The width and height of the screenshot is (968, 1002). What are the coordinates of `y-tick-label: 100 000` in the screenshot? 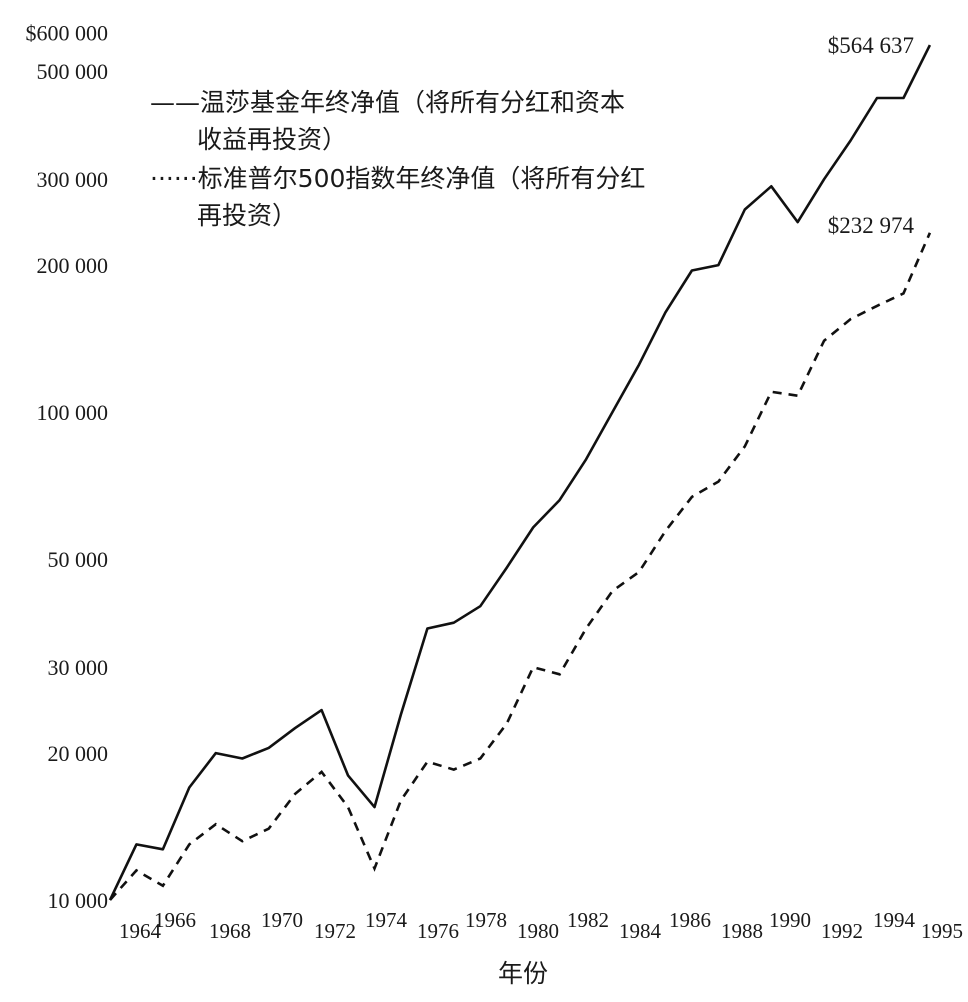 It's located at (73, 412).